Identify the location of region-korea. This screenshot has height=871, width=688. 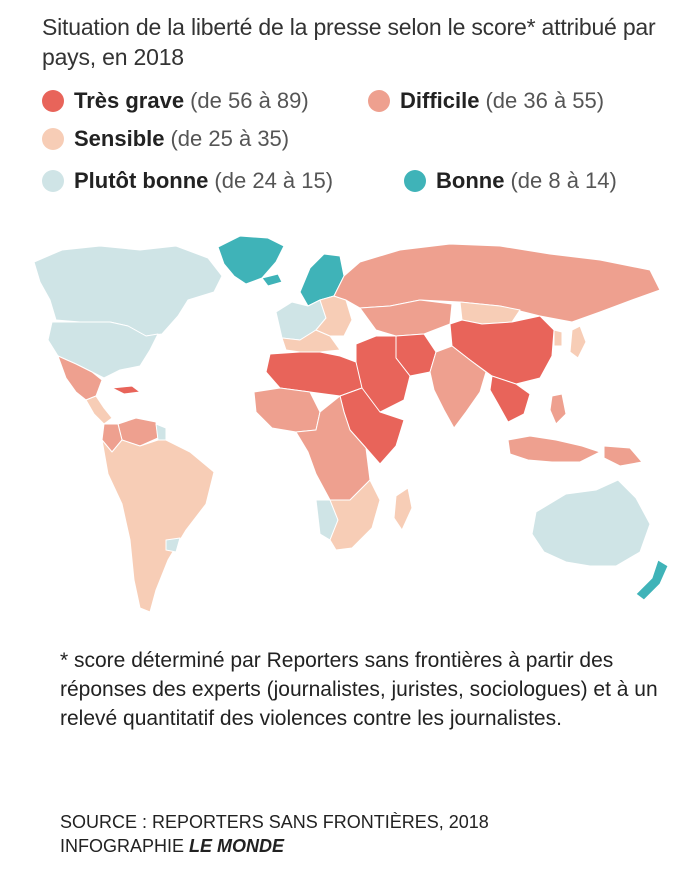
(558, 338).